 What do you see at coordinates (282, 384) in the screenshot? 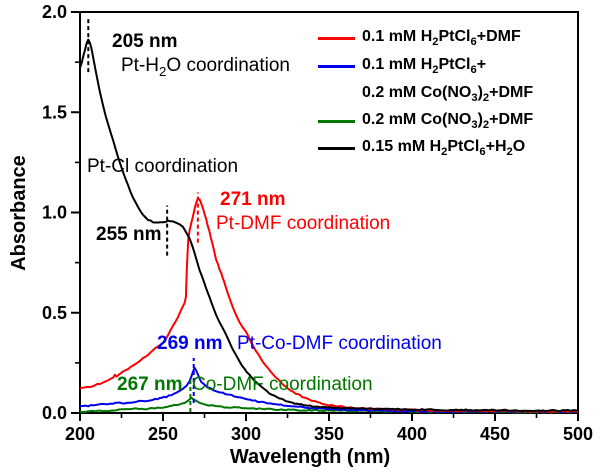
I see `annotation-9: Co-DMF coordination` at bounding box center [282, 384].